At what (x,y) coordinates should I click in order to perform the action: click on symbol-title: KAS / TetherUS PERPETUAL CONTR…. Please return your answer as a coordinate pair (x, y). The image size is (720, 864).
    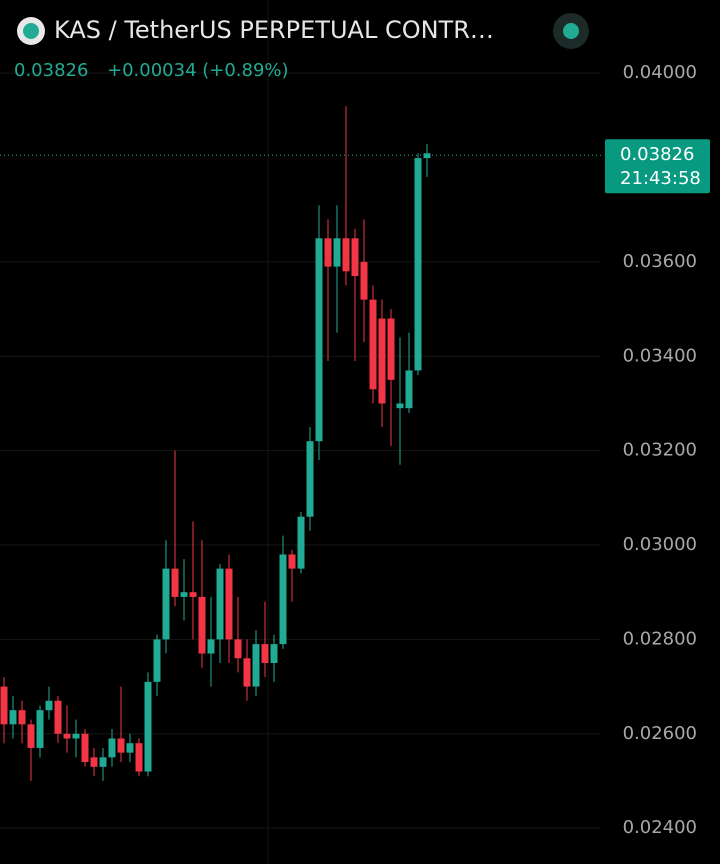
    Looking at the image, I should click on (274, 30).